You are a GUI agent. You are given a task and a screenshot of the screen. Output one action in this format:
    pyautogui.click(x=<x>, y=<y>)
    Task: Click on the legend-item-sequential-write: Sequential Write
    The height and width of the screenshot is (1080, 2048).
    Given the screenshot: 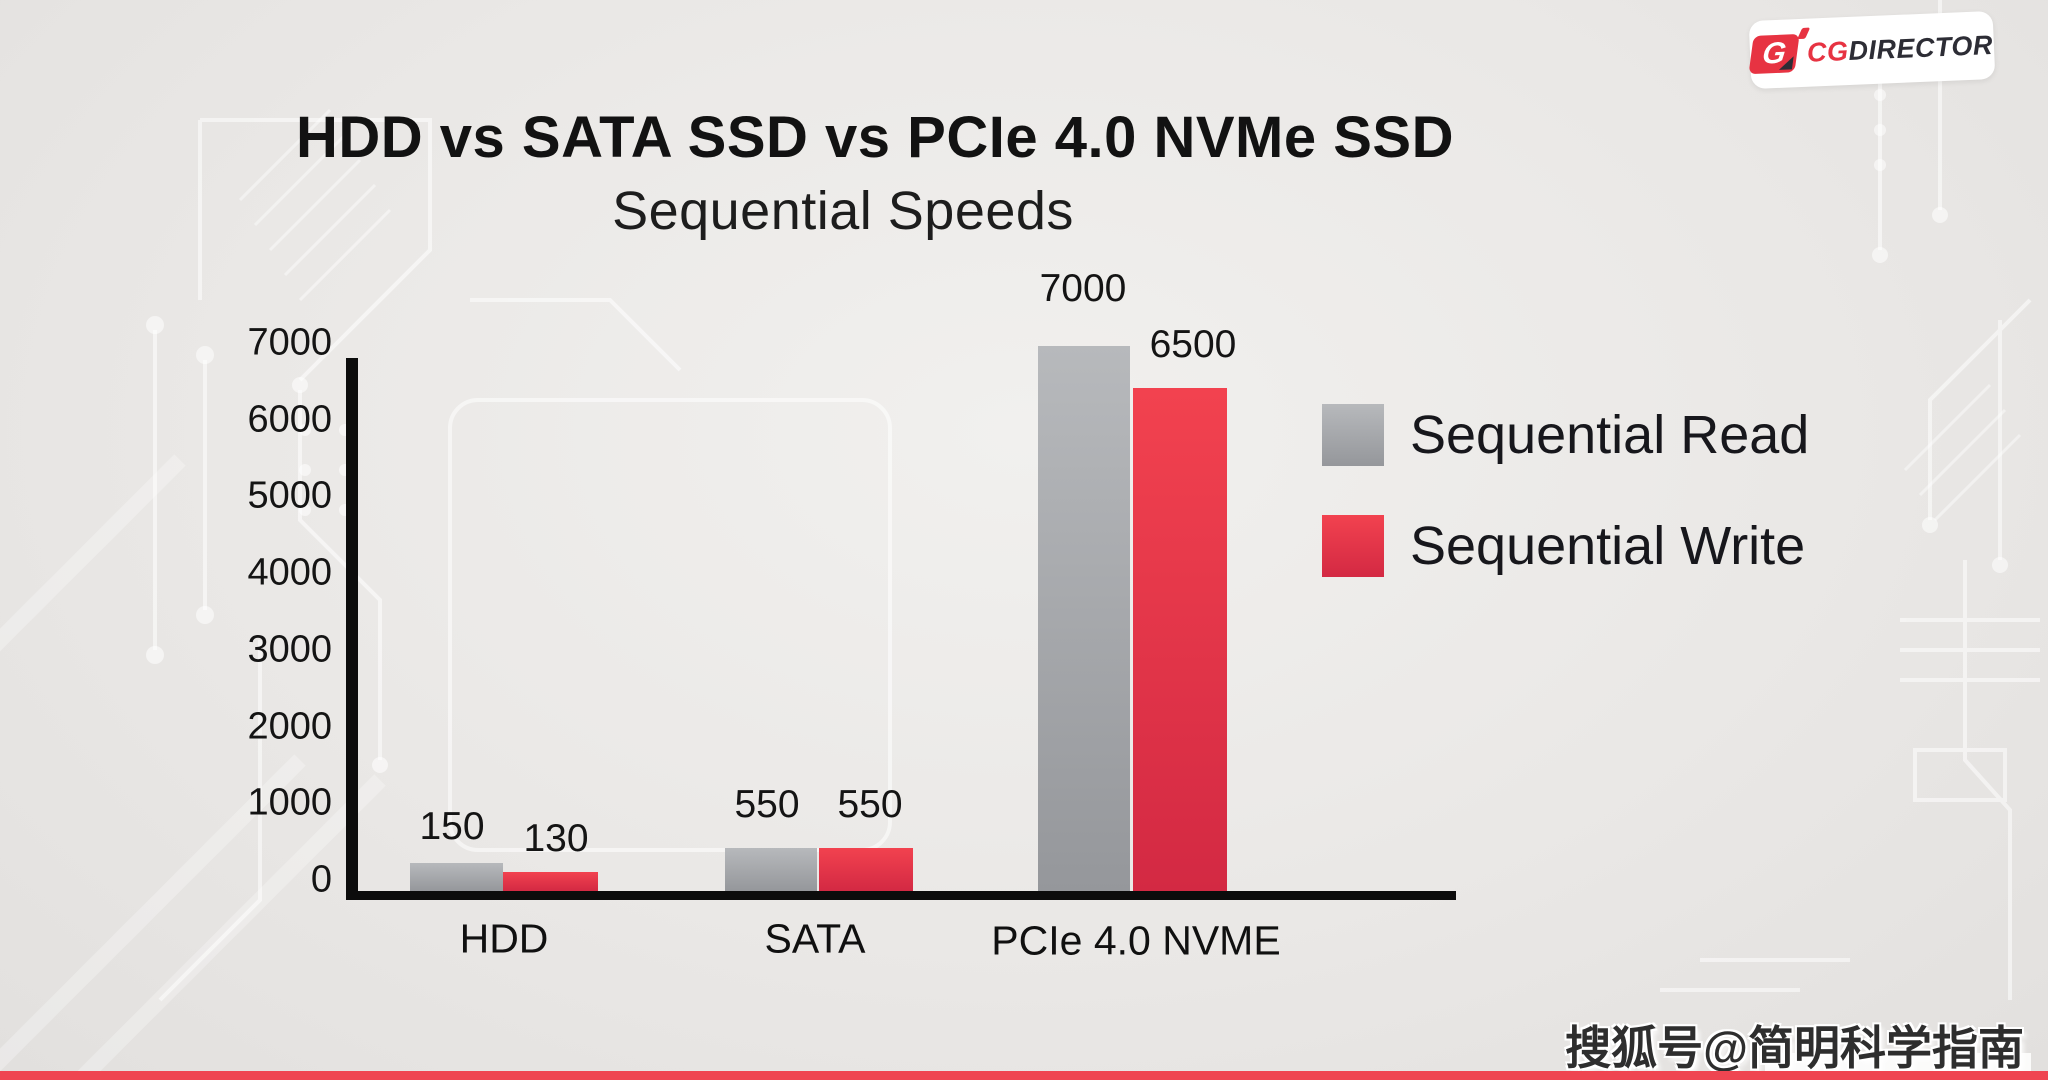 What is the action you would take?
    pyautogui.click(x=1563, y=546)
    